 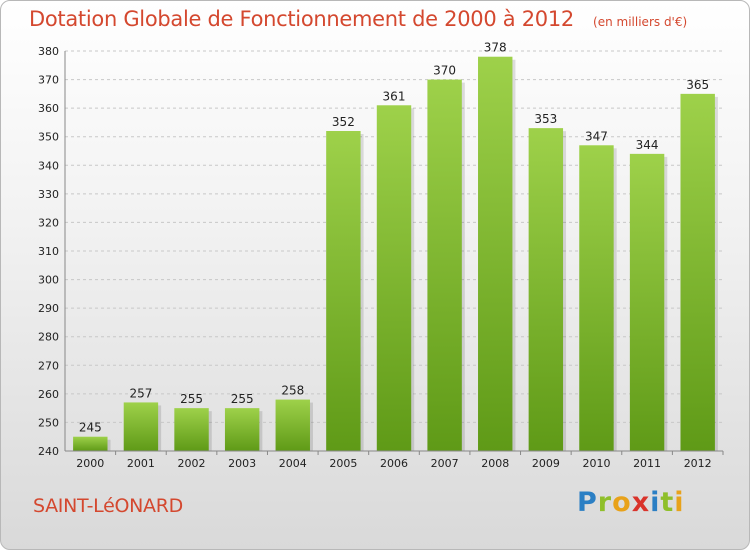 What do you see at coordinates (140, 393) in the screenshot?
I see `value-label: 257` at bounding box center [140, 393].